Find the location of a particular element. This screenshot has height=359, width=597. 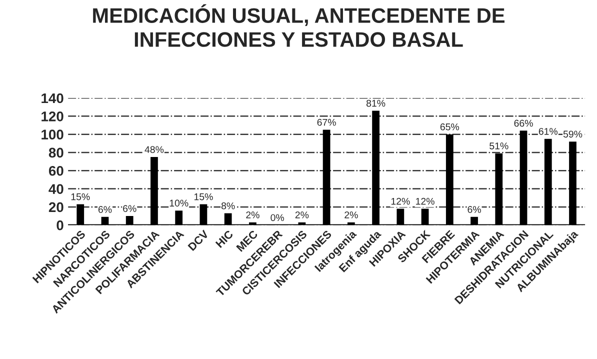

y-tick-label: 100 is located at coordinates (53, 135).